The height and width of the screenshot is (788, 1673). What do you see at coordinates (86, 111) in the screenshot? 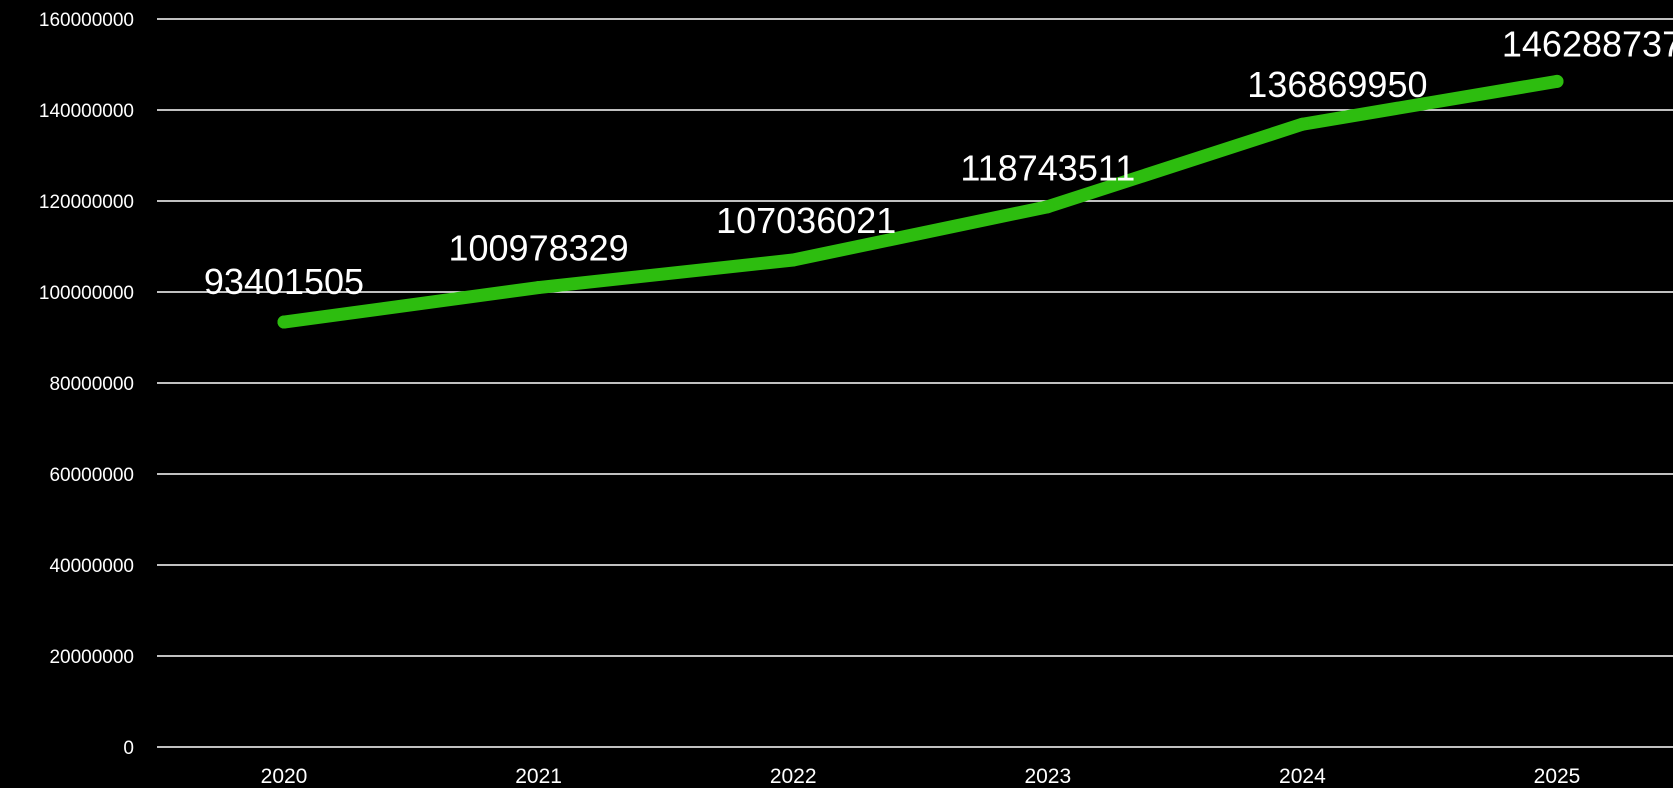
I see `y-tick-label: 140000000` at bounding box center [86, 111].